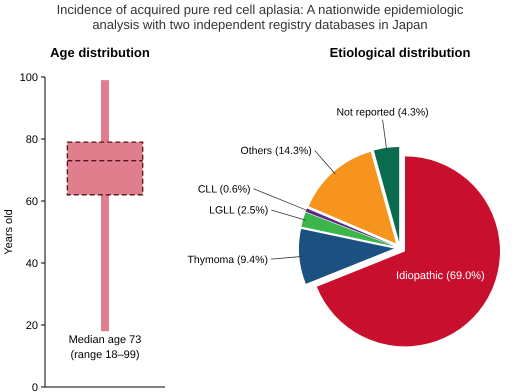 The width and height of the screenshot is (520, 392). I want to click on slice-label: Thymoma (9.4%), so click(227, 260).